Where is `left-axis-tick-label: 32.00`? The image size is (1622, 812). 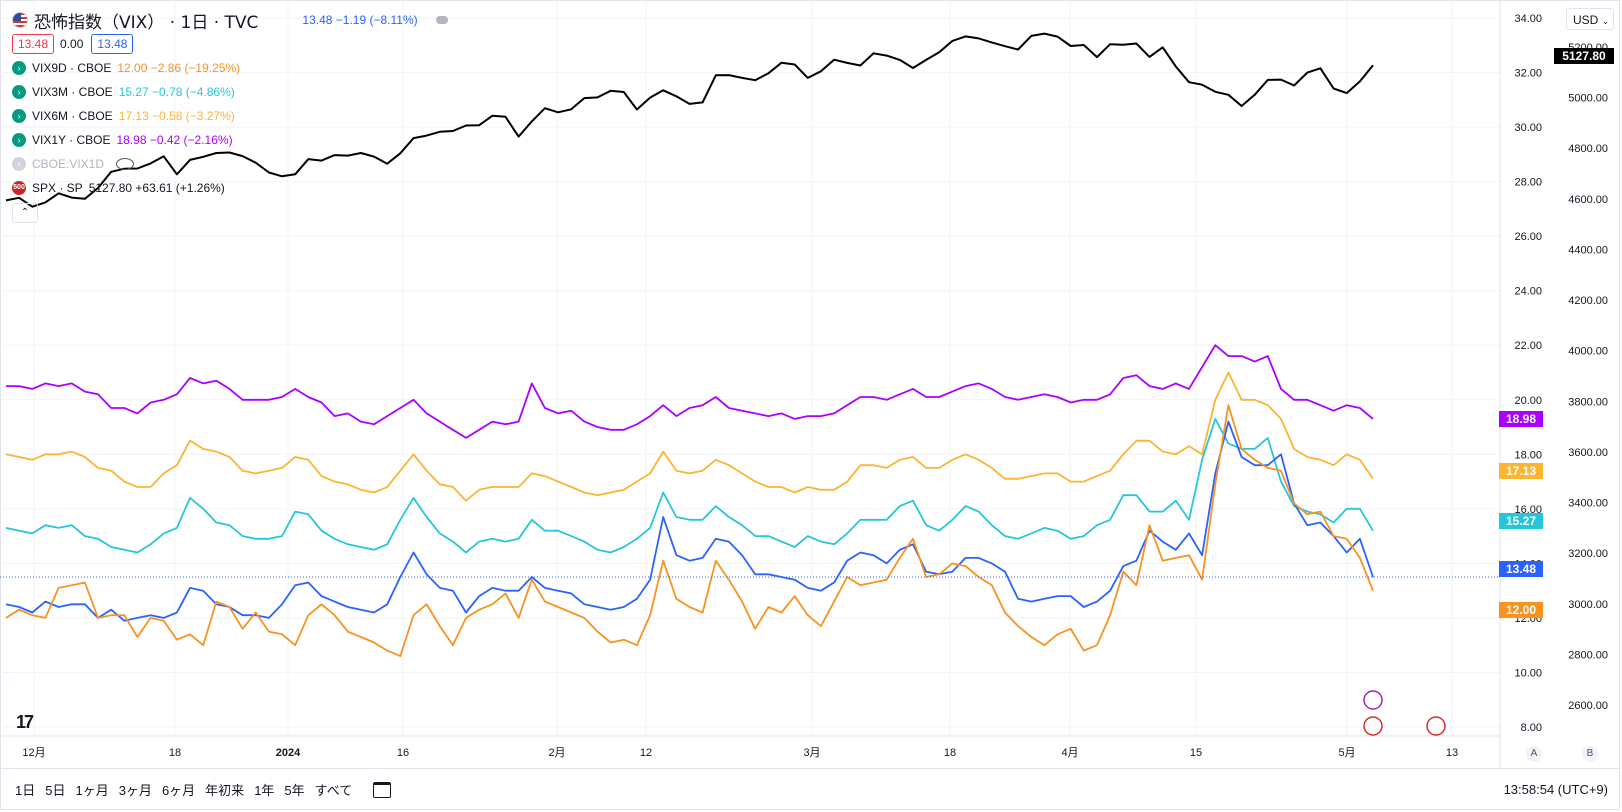 left-axis-tick-label: 32.00 is located at coordinates (1528, 74).